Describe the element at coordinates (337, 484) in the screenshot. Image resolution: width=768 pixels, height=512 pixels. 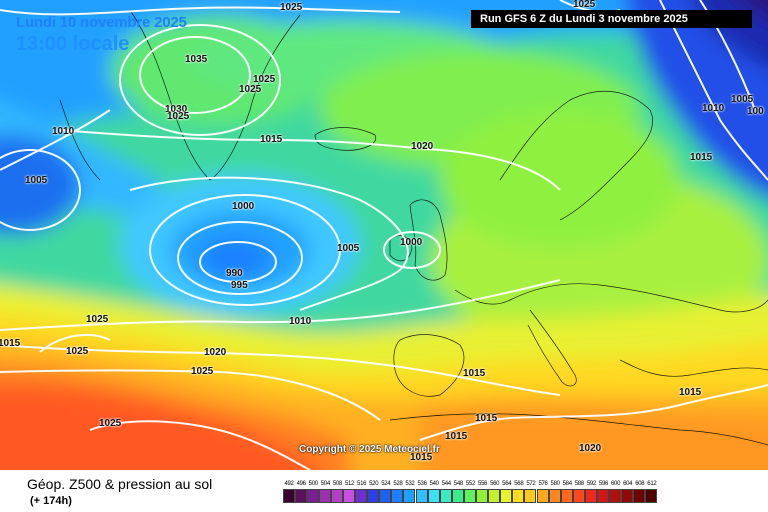
I see `scale-label: 508` at that location.